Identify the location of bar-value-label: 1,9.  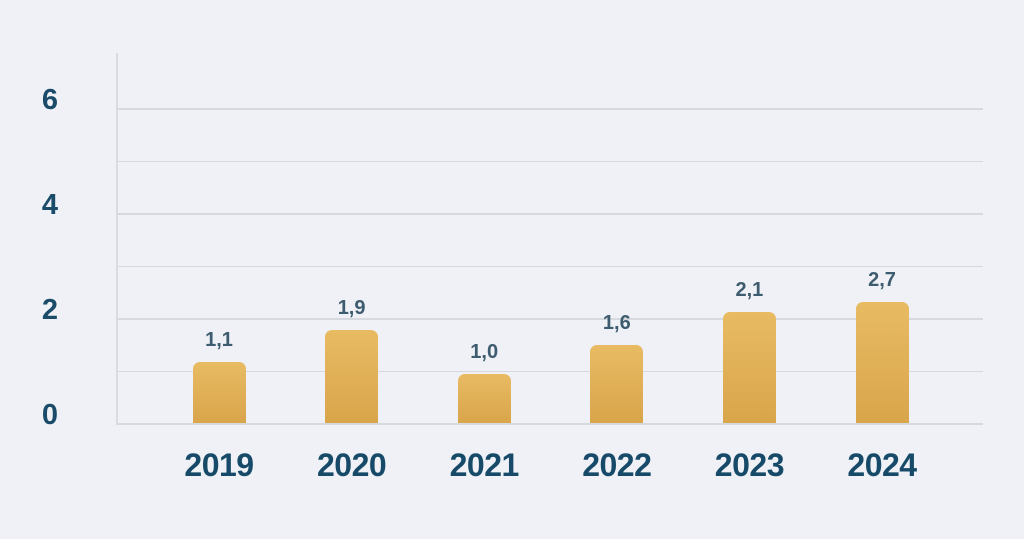
(351, 307).